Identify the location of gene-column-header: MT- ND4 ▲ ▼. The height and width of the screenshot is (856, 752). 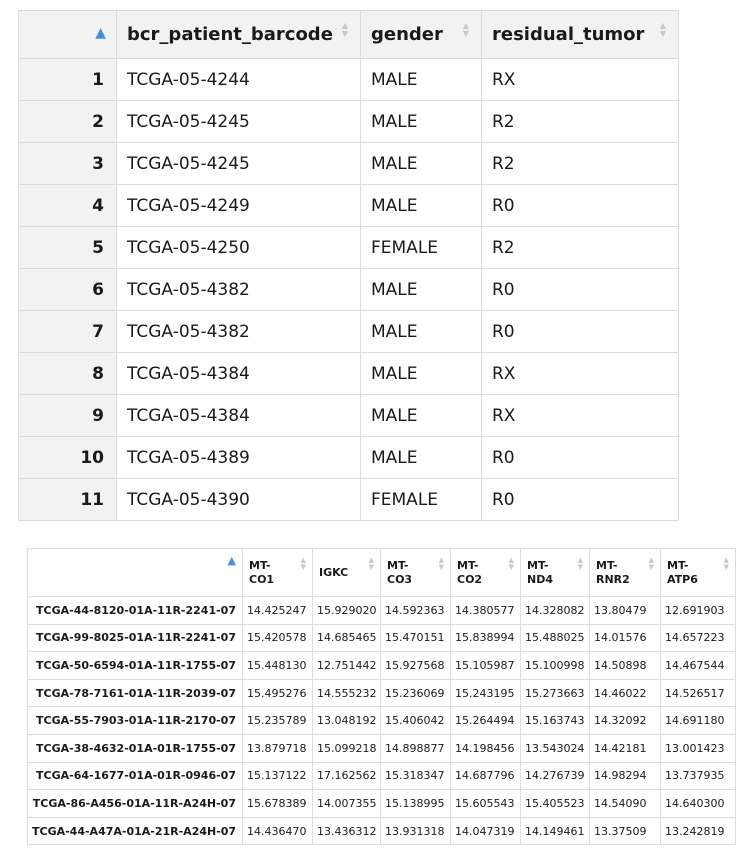
(555, 572).